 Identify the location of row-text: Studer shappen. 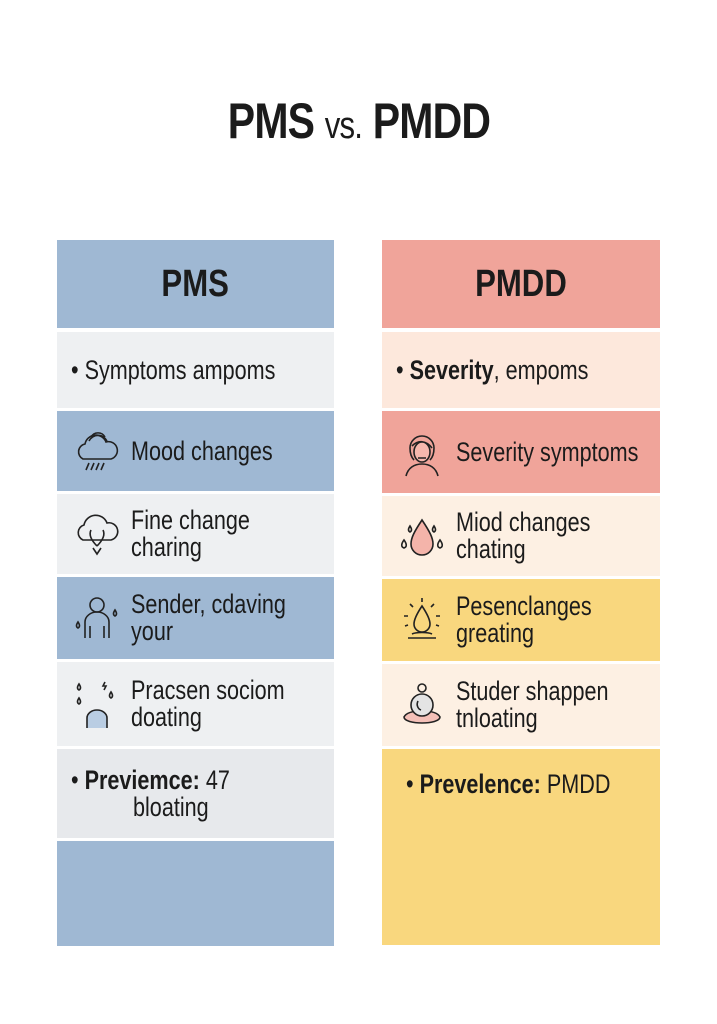
(532, 691).